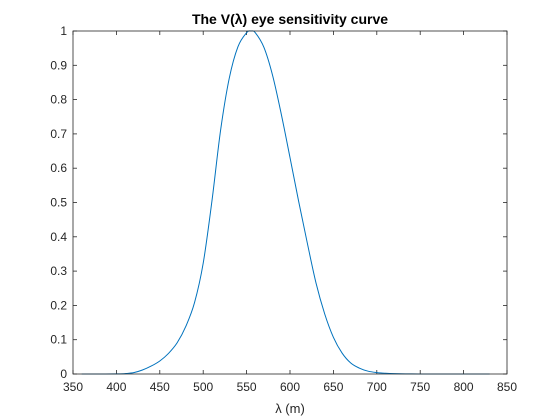 Image resolution: width=560 pixels, height=420 pixels. What do you see at coordinates (290, 19) in the screenshot?
I see `chart-title: The V(λ) eye sensitivity curve` at bounding box center [290, 19].